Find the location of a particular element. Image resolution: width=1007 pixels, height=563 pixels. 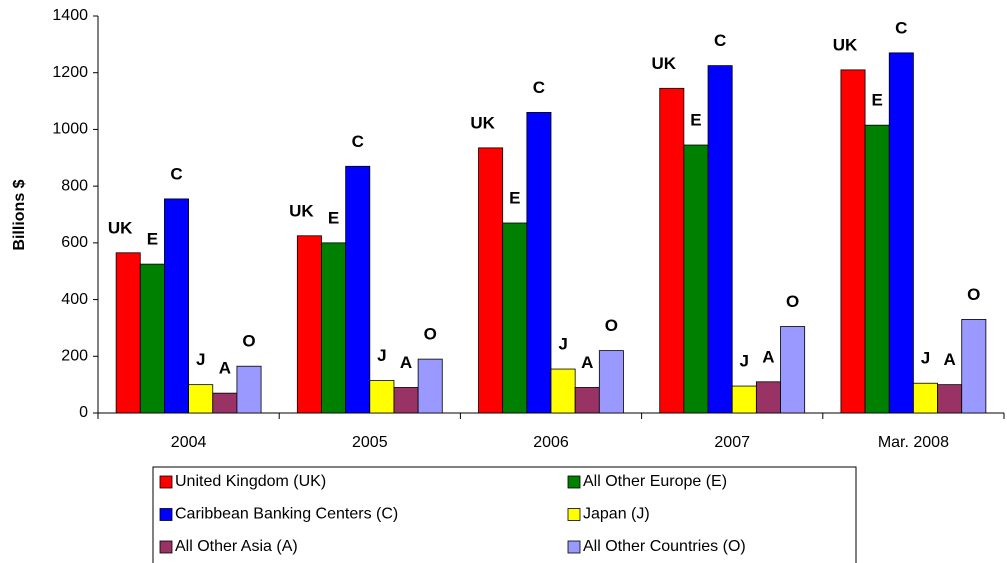

y-tick-label: 600 is located at coordinates (74, 242).